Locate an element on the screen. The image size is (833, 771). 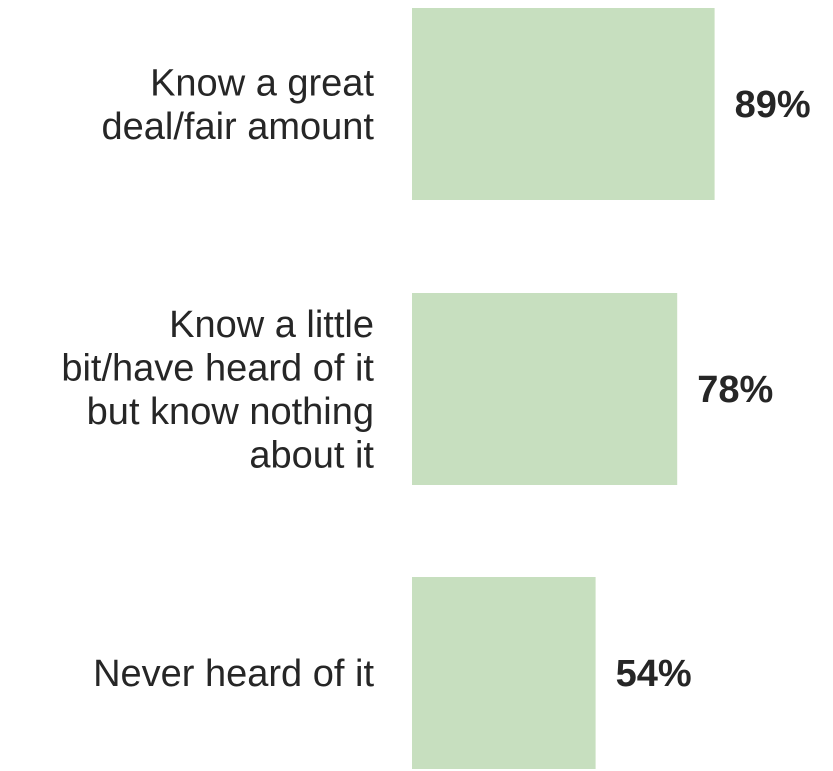
category-label-line: Know a little is located at coordinates (271, 325).